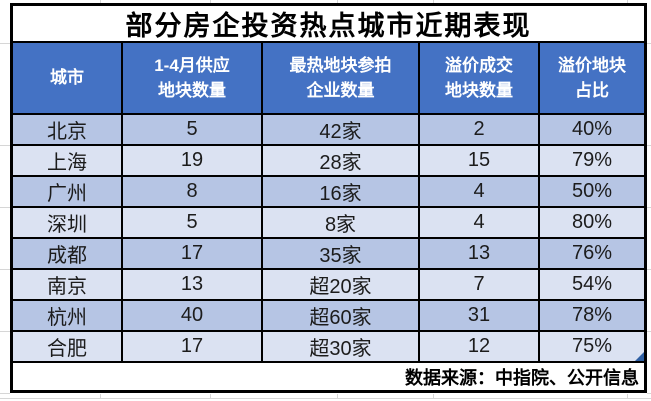  I want to click on value-cell: 超30家, so click(341, 347).